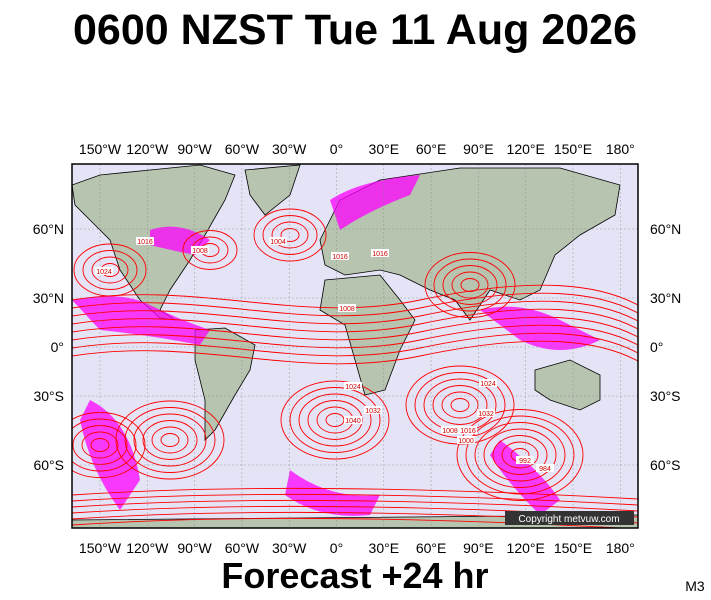 This screenshot has width=711, height=600. Describe the element at coordinates (57, 347) in the screenshot. I see `lat-label-left: 0°` at that location.